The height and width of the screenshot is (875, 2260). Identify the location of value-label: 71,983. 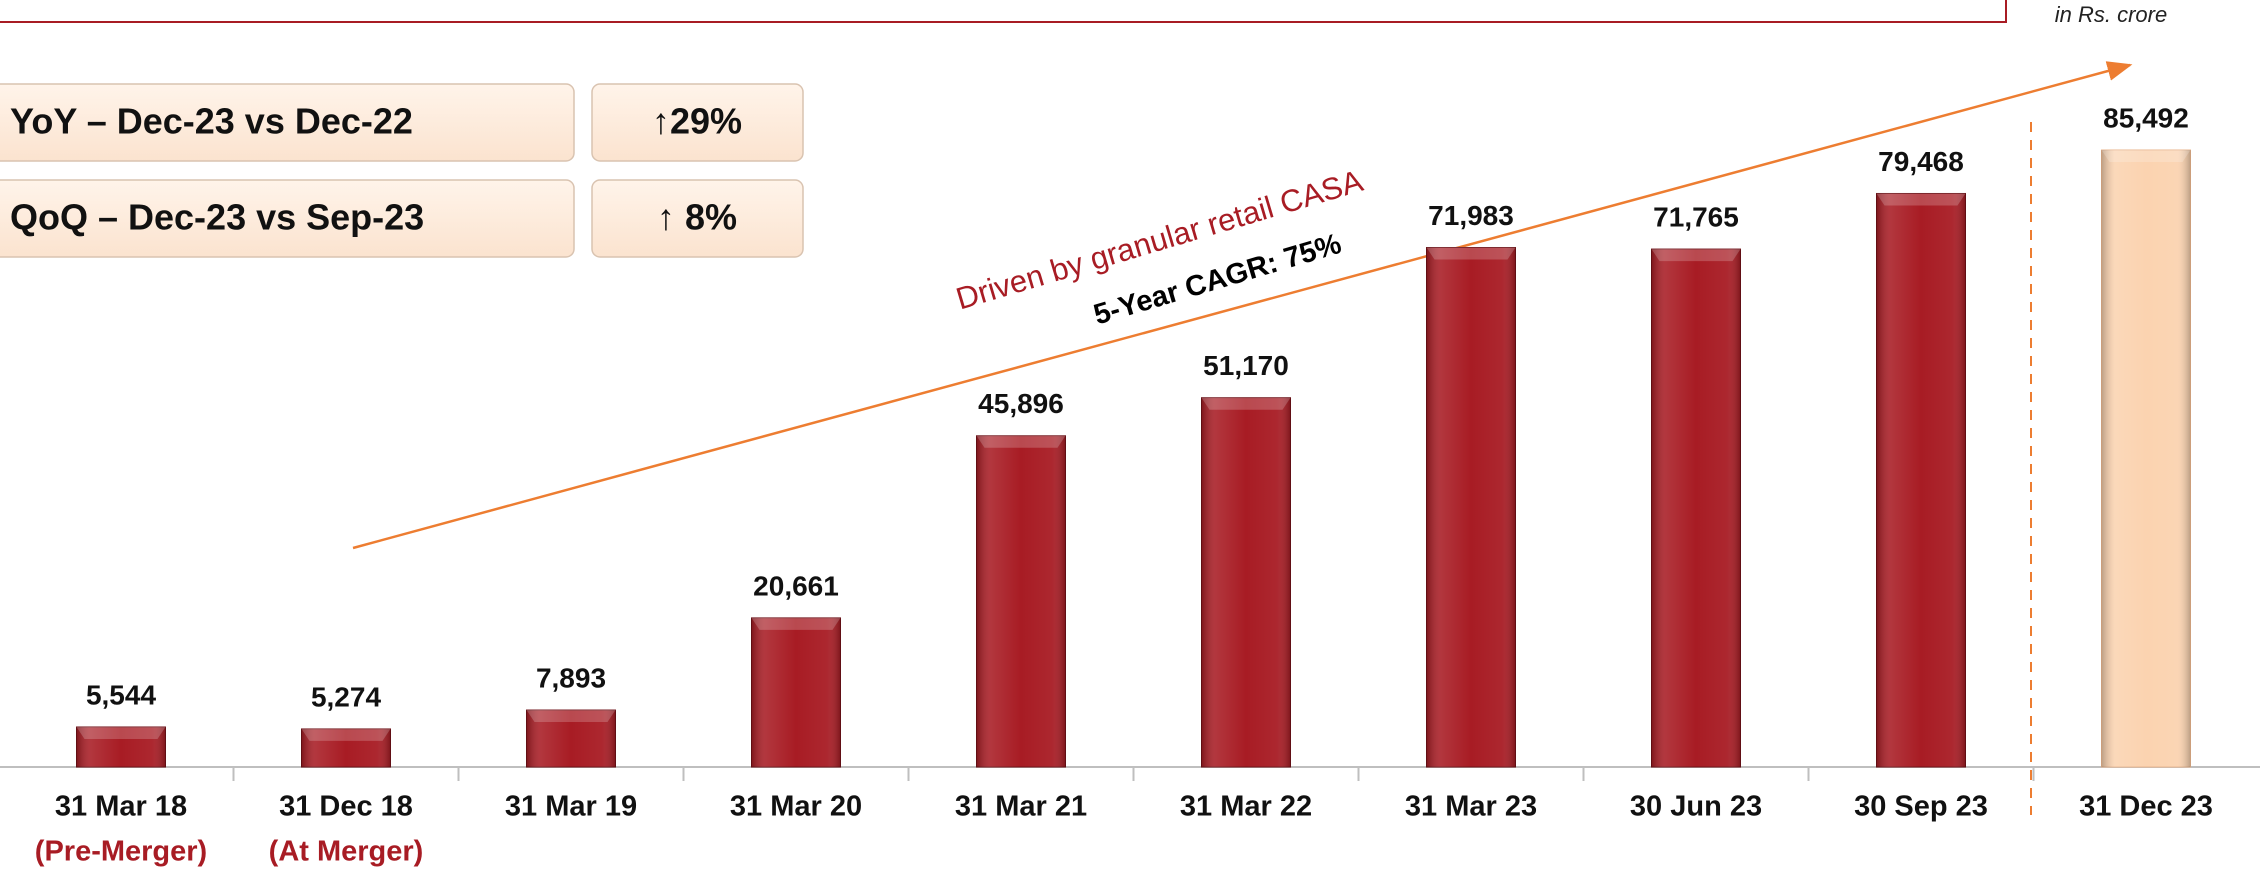
(1471, 215).